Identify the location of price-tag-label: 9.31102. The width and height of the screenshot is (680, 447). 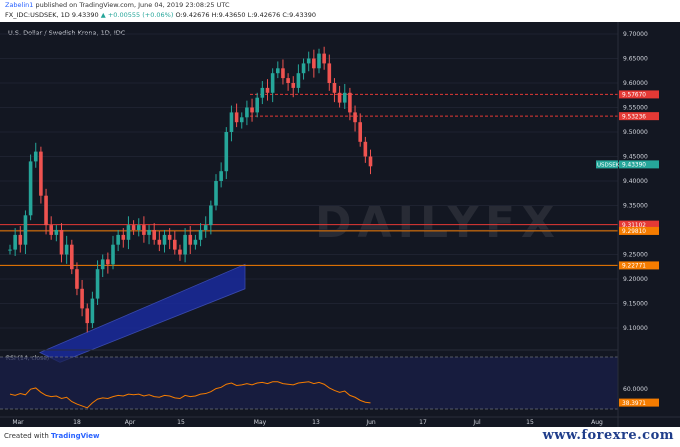
(634, 226).